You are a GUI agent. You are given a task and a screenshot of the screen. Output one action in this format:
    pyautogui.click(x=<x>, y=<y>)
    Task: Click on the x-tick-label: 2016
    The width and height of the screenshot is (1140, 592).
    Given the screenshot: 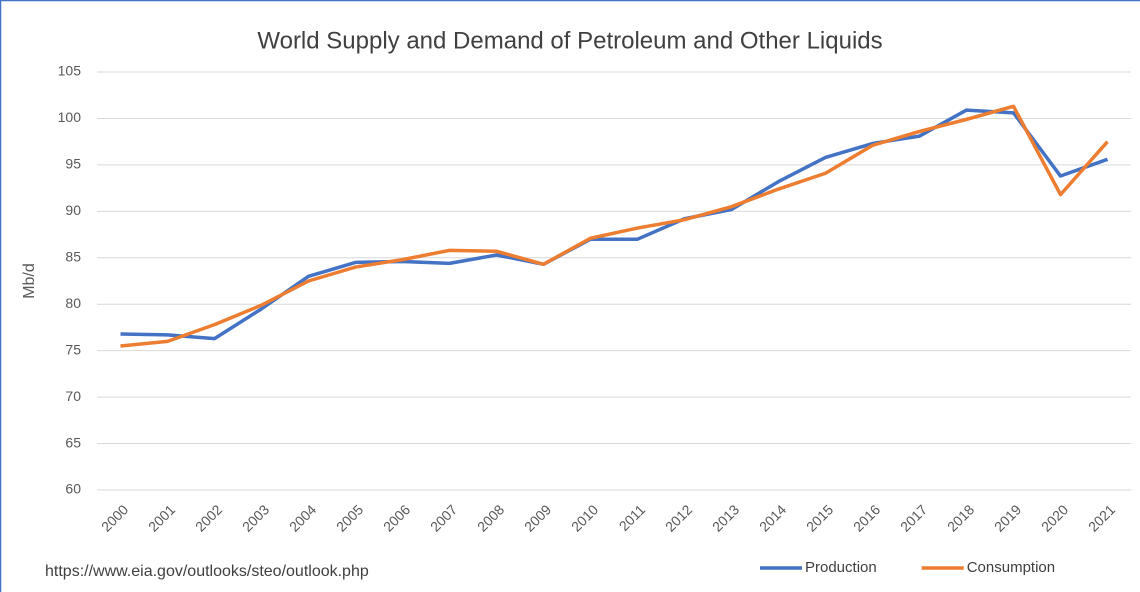 What is the action you would take?
    pyautogui.click(x=866, y=517)
    